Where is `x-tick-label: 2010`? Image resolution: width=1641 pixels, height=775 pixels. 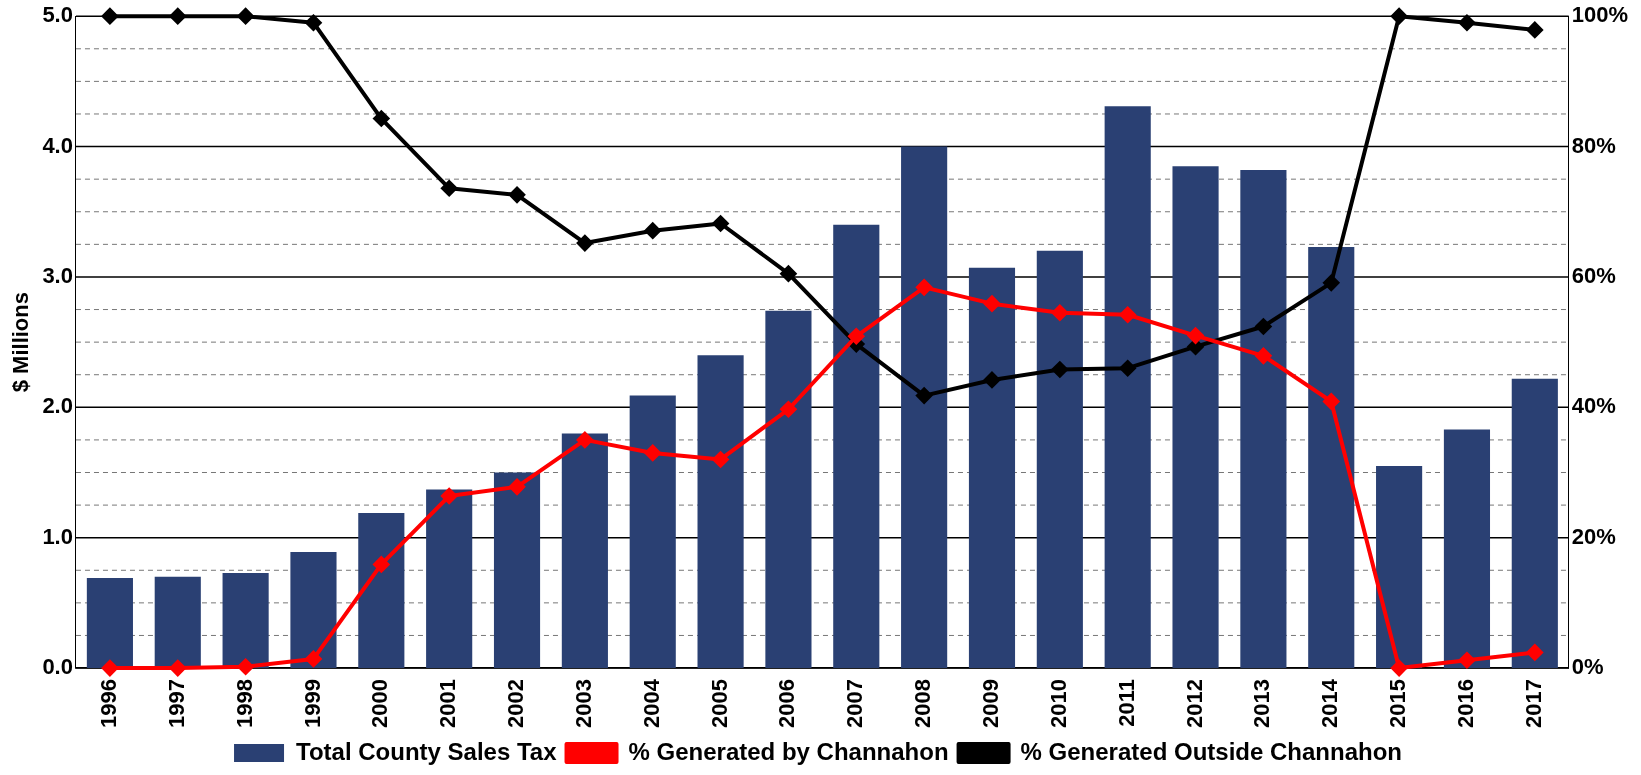
x-tick-label: 2010 is located at coordinates (1058, 704).